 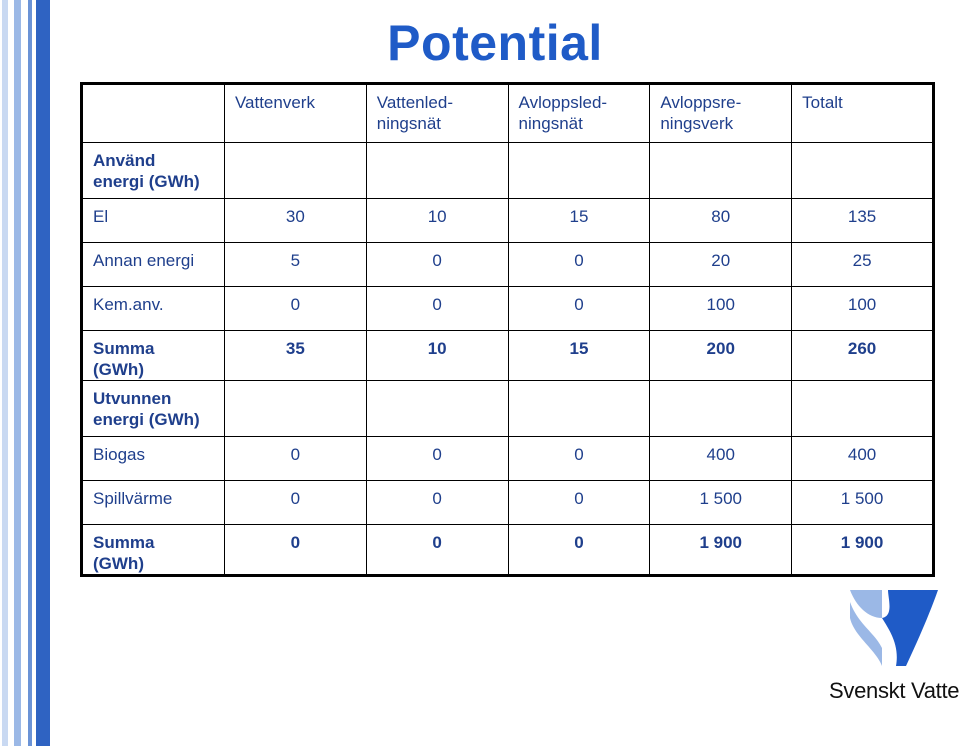 I want to click on table-row: Spillvärme 0 0 0 1 500 1 500, so click(x=507, y=502).